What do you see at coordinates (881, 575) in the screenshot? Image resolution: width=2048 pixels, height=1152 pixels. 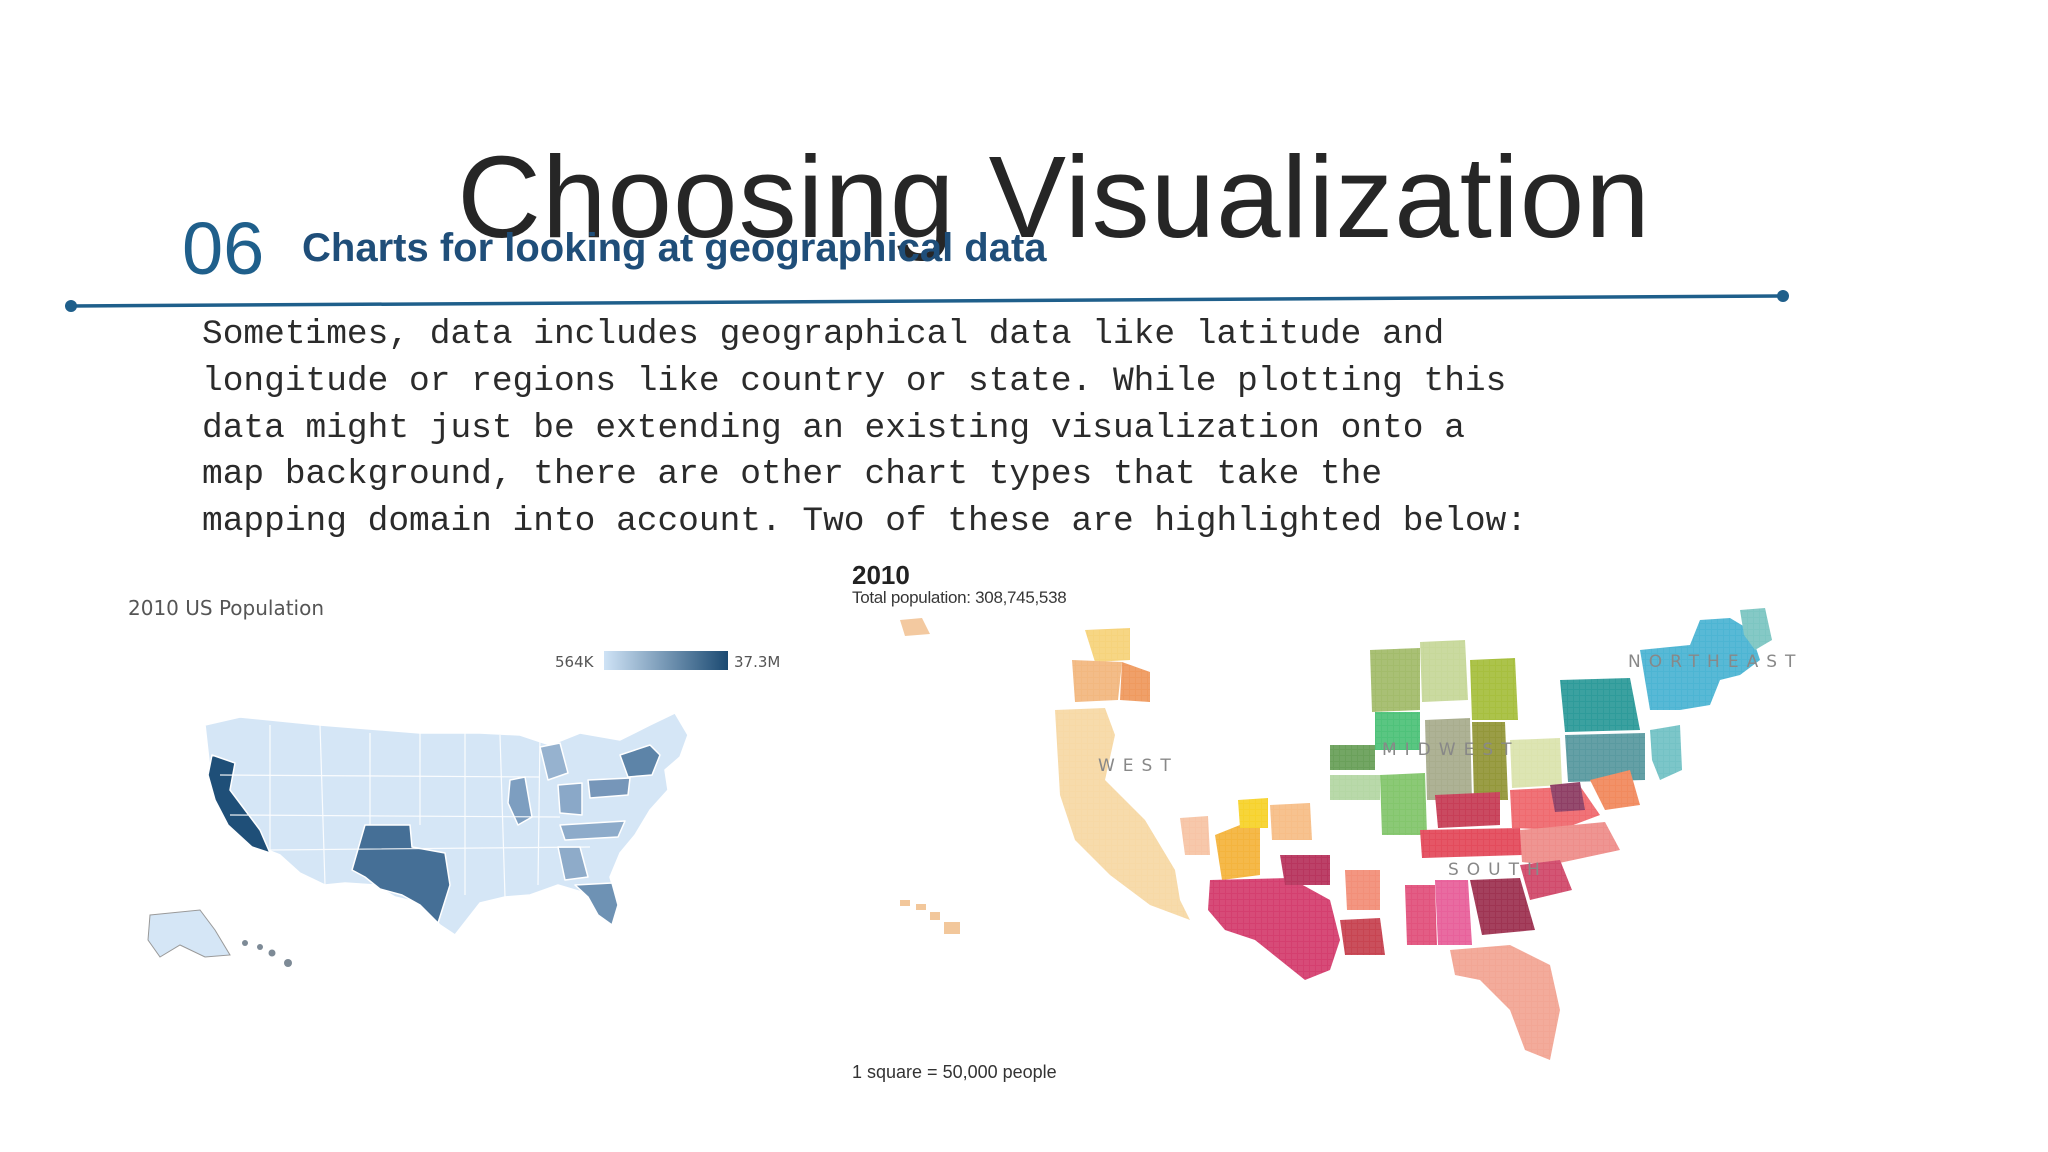 I see `map-year-label: 2010` at bounding box center [881, 575].